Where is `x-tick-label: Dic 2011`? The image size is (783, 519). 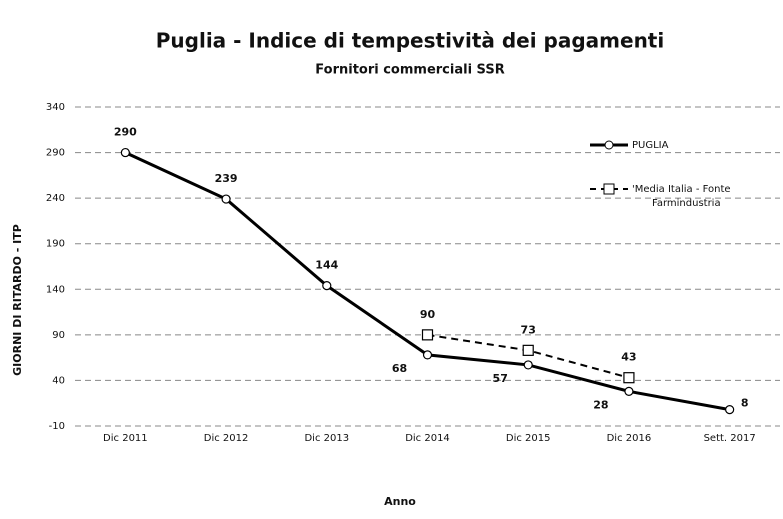 x-tick-label: Dic 2011 is located at coordinates (125, 438).